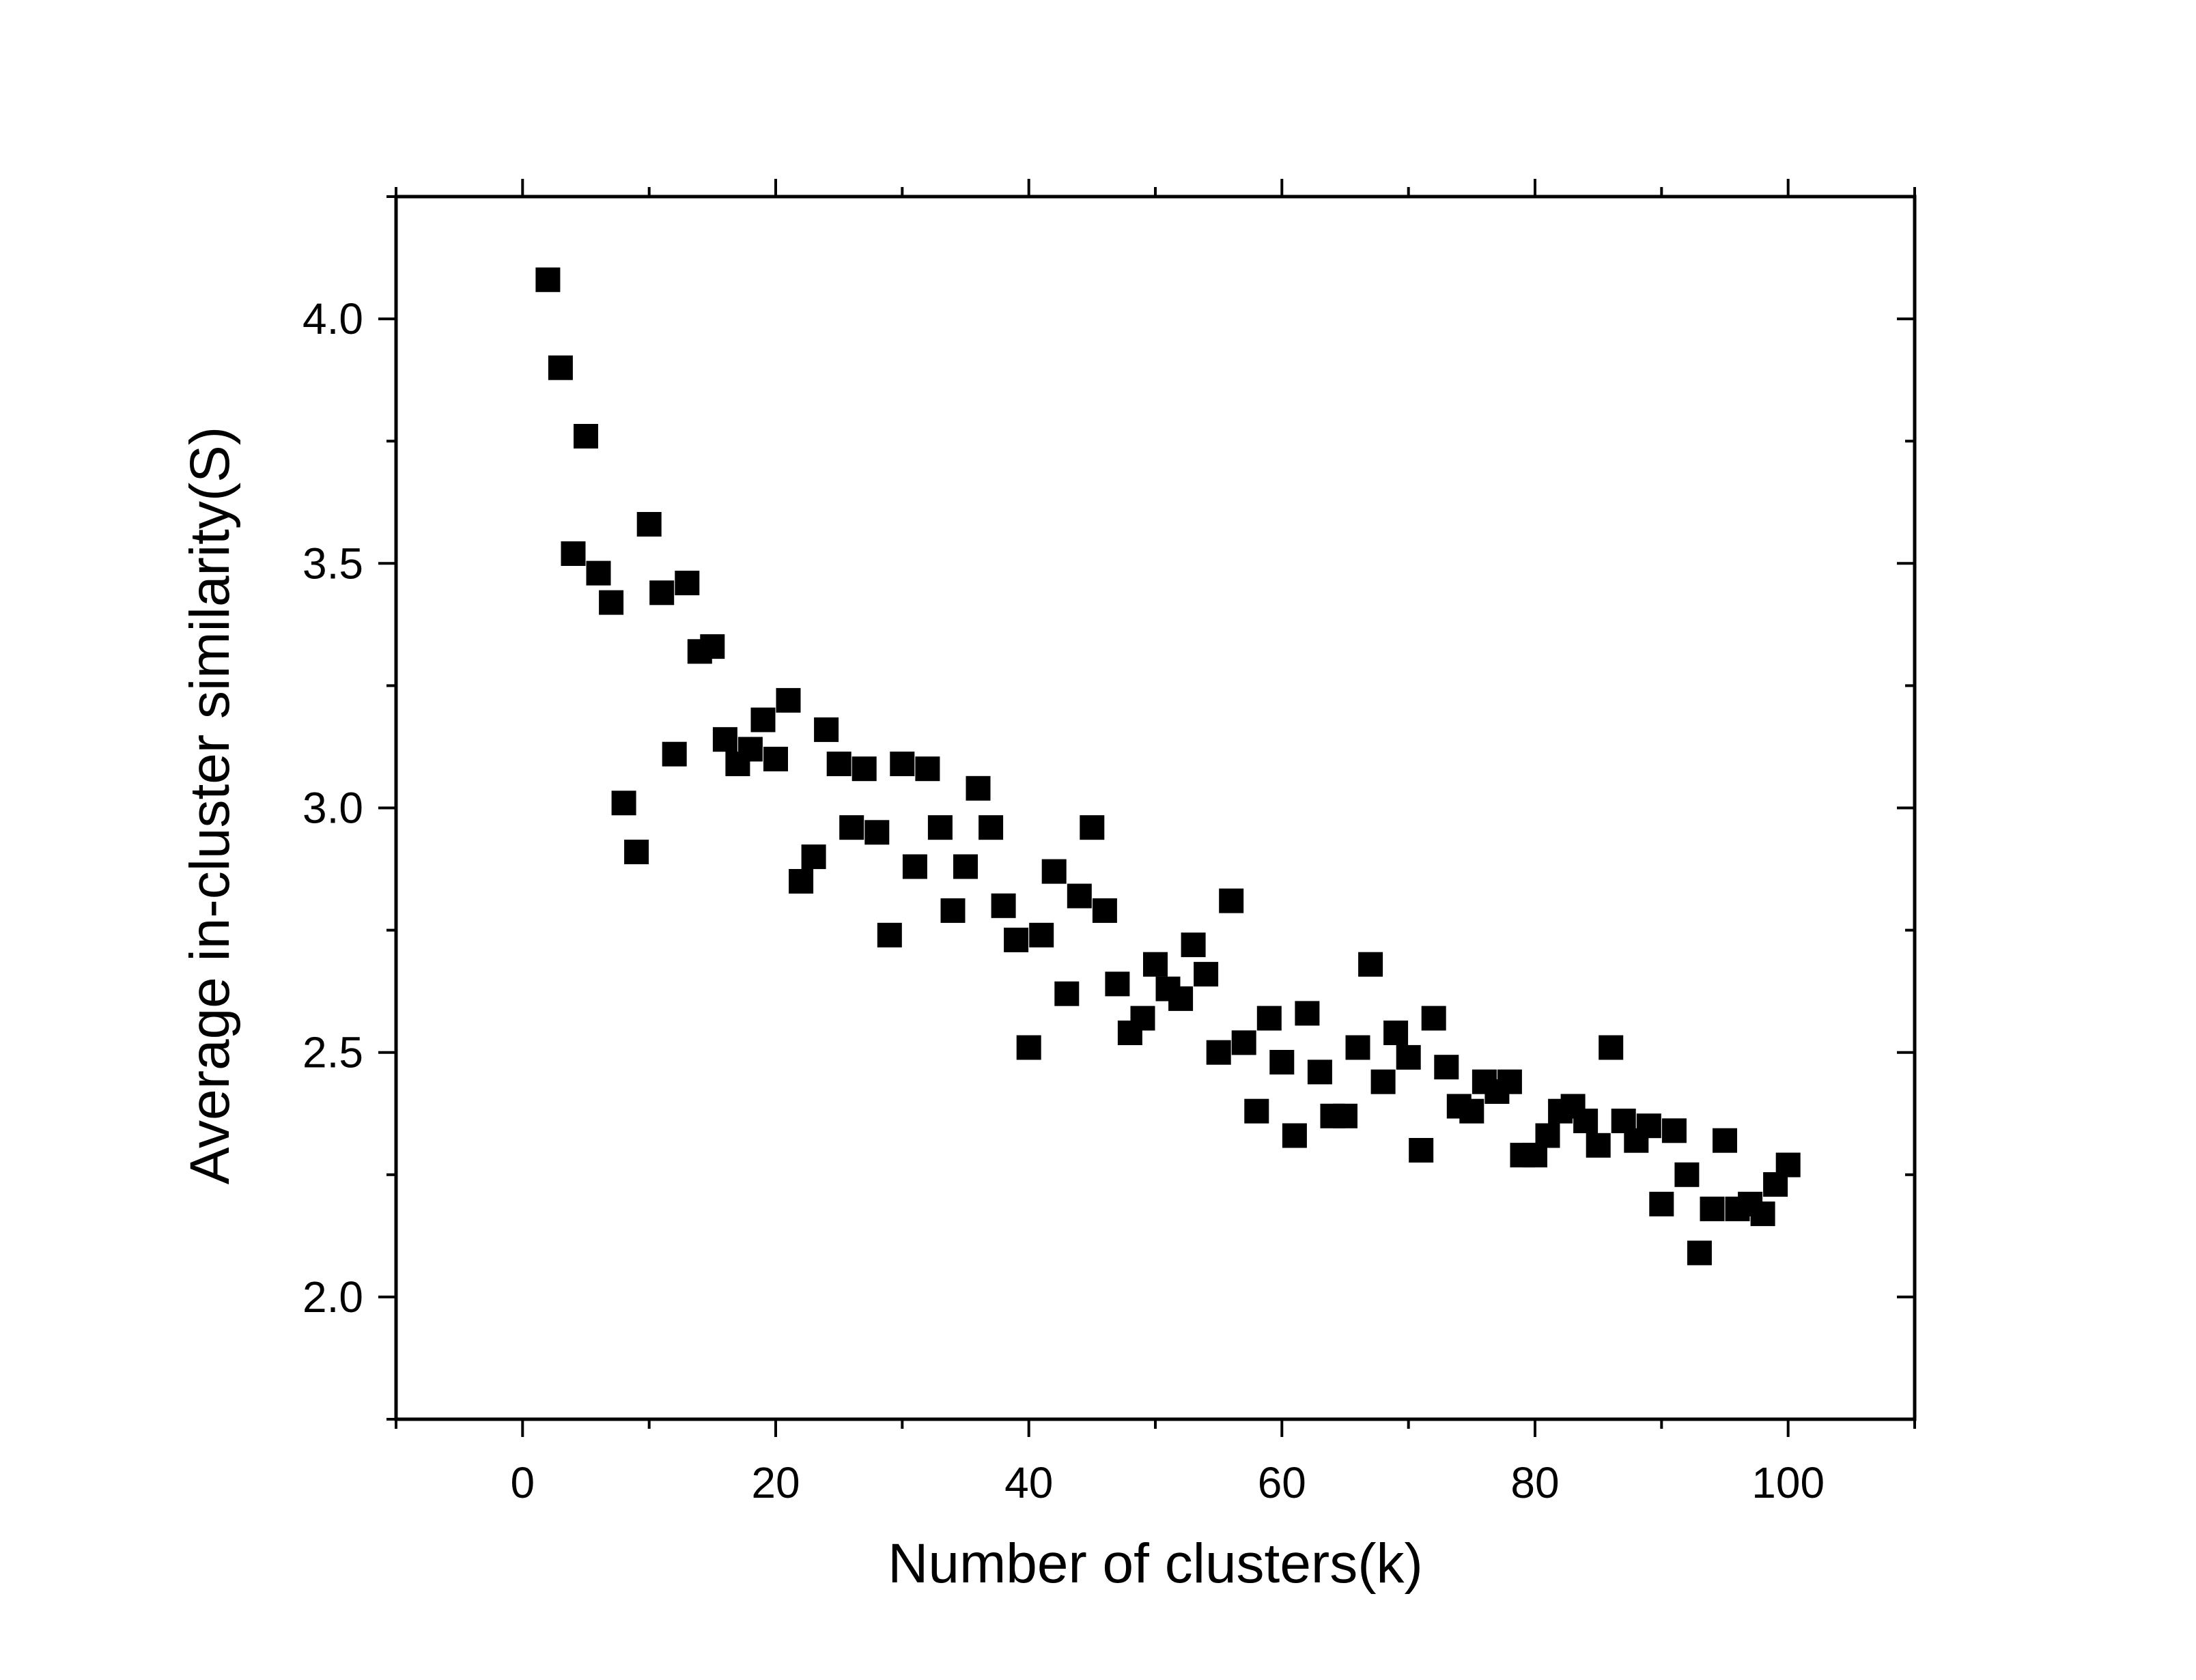  I want to click on x-tick-label: 60, so click(1282, 1482).